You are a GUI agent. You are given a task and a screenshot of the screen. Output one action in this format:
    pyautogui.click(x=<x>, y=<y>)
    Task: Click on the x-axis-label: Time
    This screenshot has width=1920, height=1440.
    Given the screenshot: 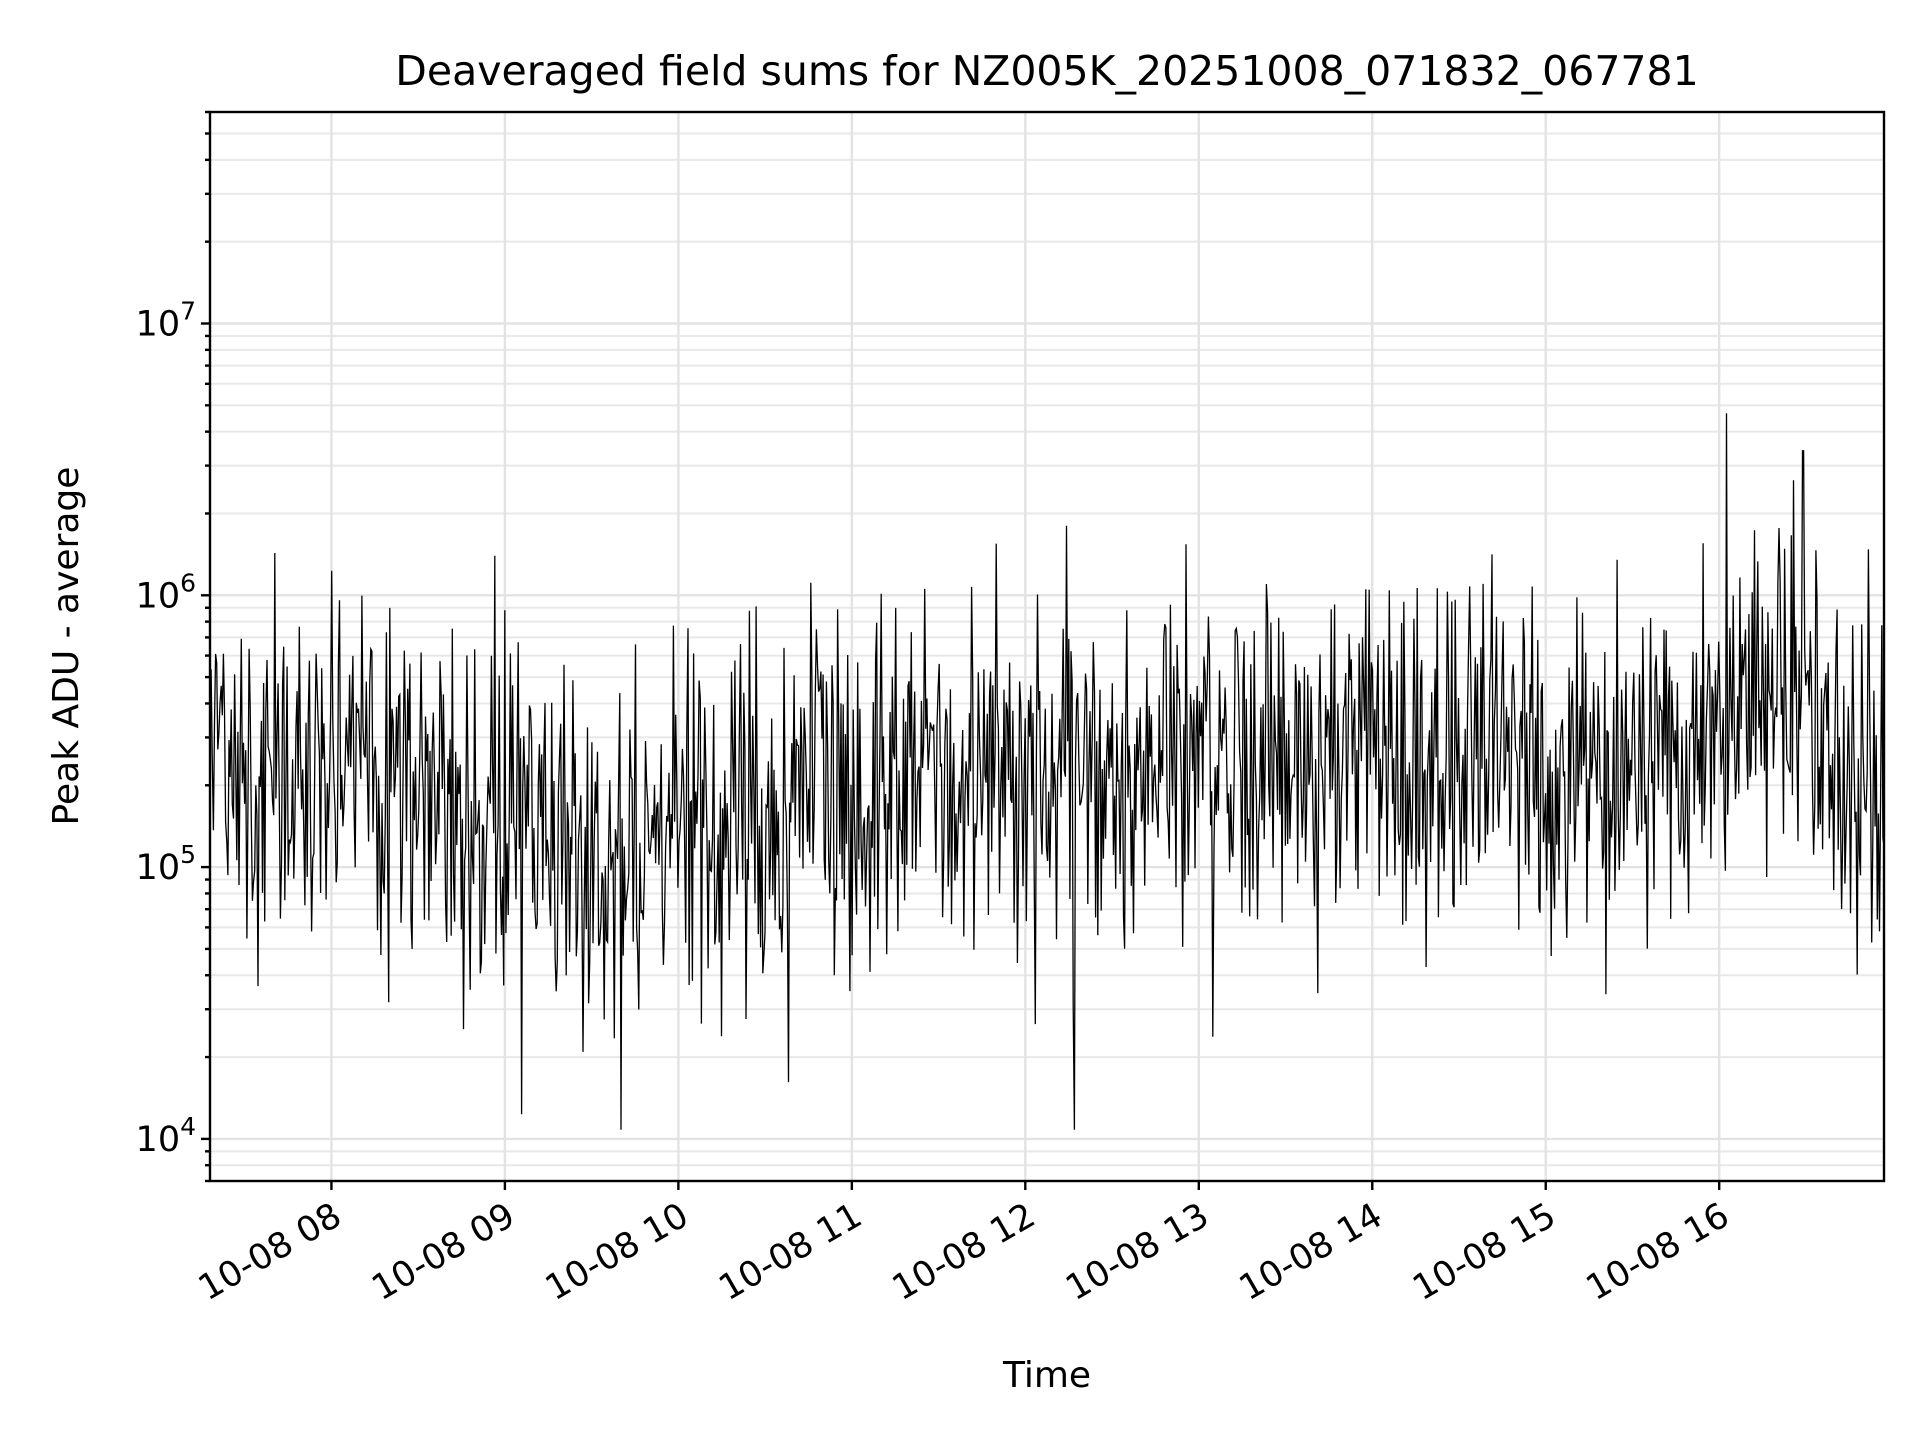 What is the action you would take?
    pyautogui.click(x=1046, y=1375)
    